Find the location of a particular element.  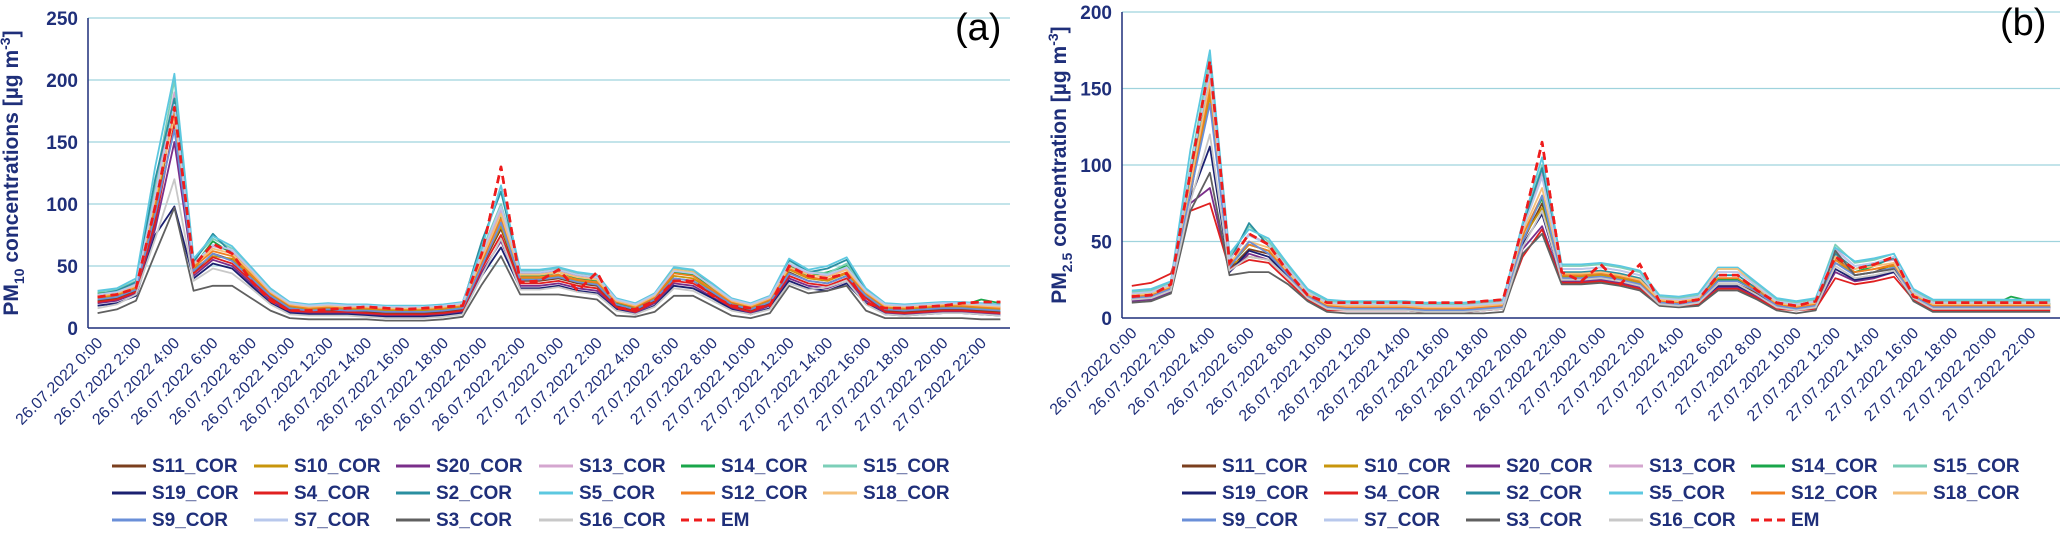

y-axis-title: PM2.5 concentration [µg m-3] is located at coordinates (1060, 164).